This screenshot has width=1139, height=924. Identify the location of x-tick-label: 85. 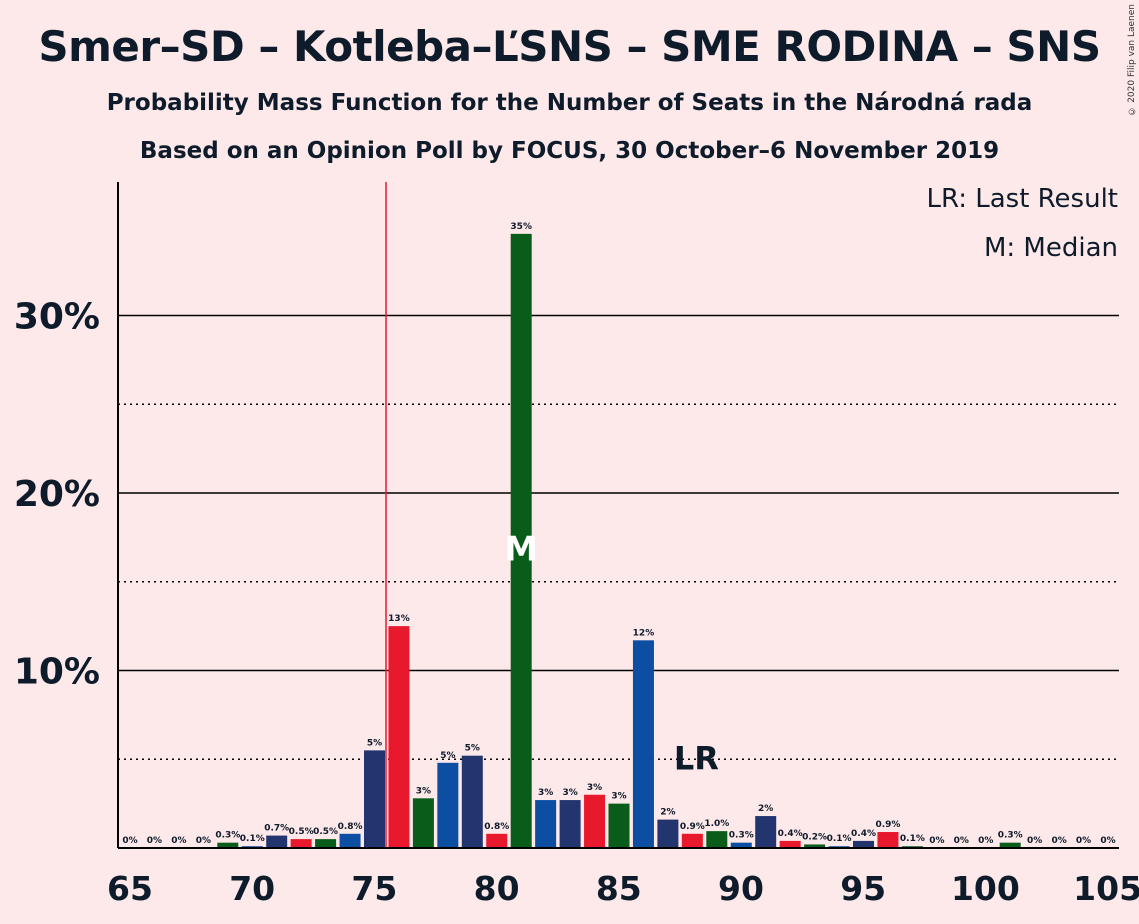
(619, 888).